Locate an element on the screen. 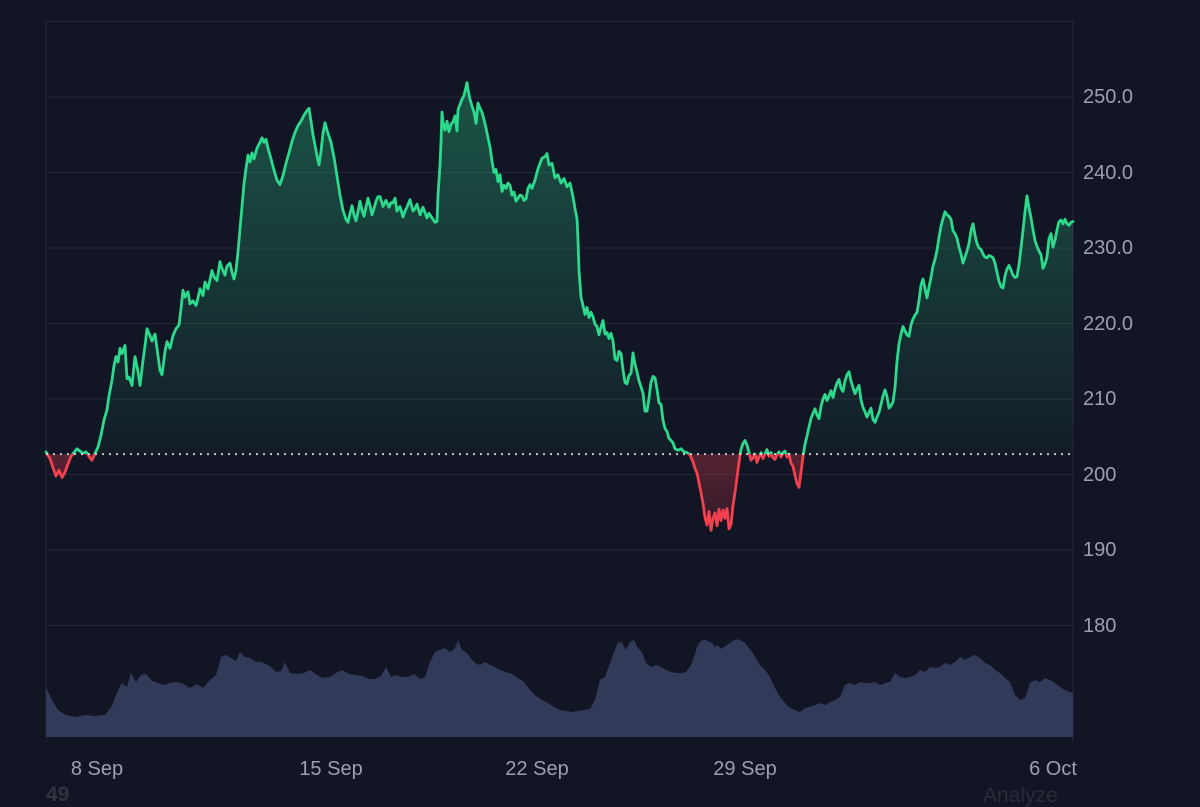  y-axis-label: 250.0 is located at coordinates (1108, 97).